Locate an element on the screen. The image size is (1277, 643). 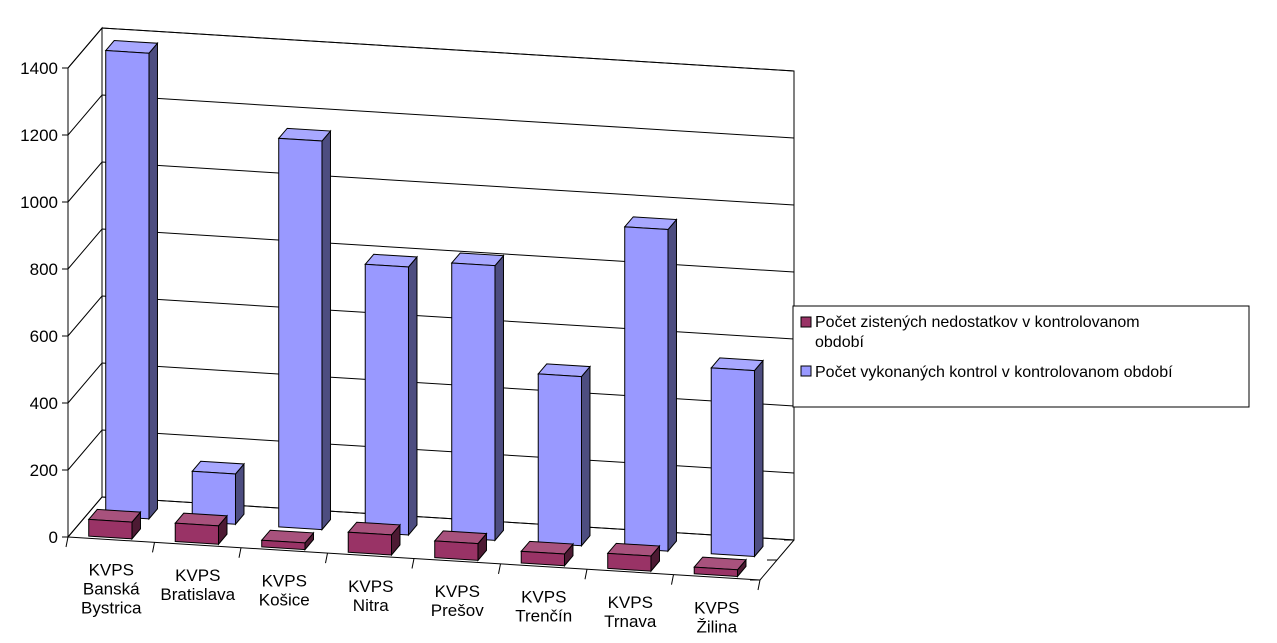
y-tick-labels: 0 200 400 600 800 1000 1200 1400 is located at coordinates (39, 303).